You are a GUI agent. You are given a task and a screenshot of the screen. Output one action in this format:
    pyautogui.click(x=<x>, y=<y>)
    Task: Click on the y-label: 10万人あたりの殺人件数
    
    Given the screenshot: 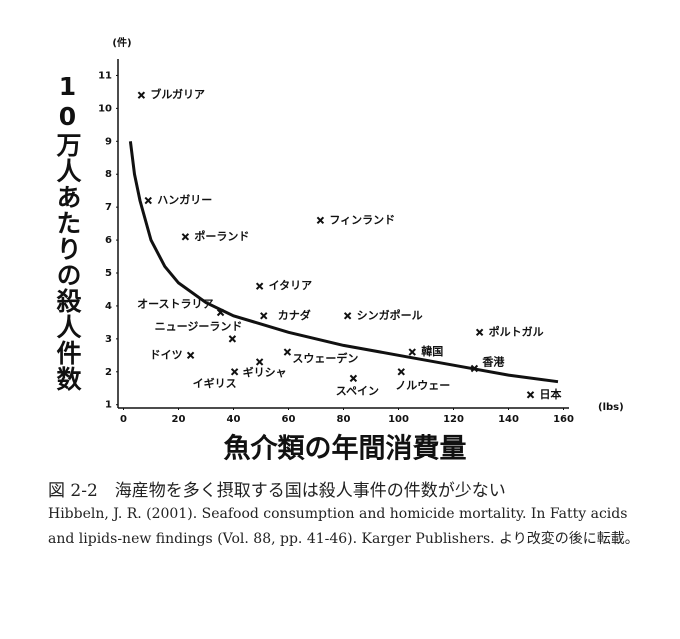 What is the action you would take?
    pyautogui.click(x=67, y=232)
    